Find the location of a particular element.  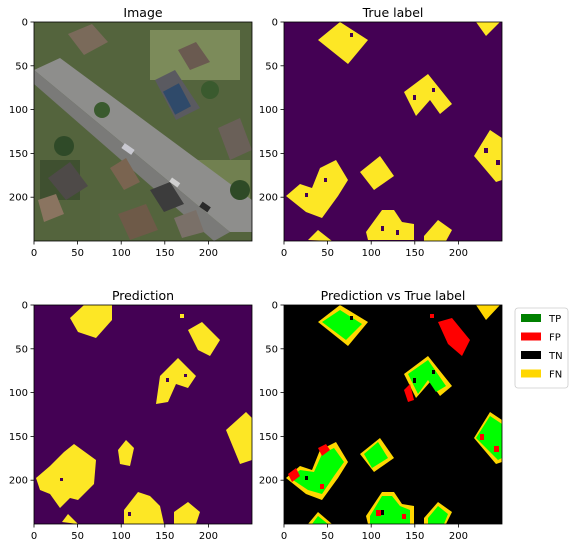

legend-label: FP is located at coordinates (555, 338).